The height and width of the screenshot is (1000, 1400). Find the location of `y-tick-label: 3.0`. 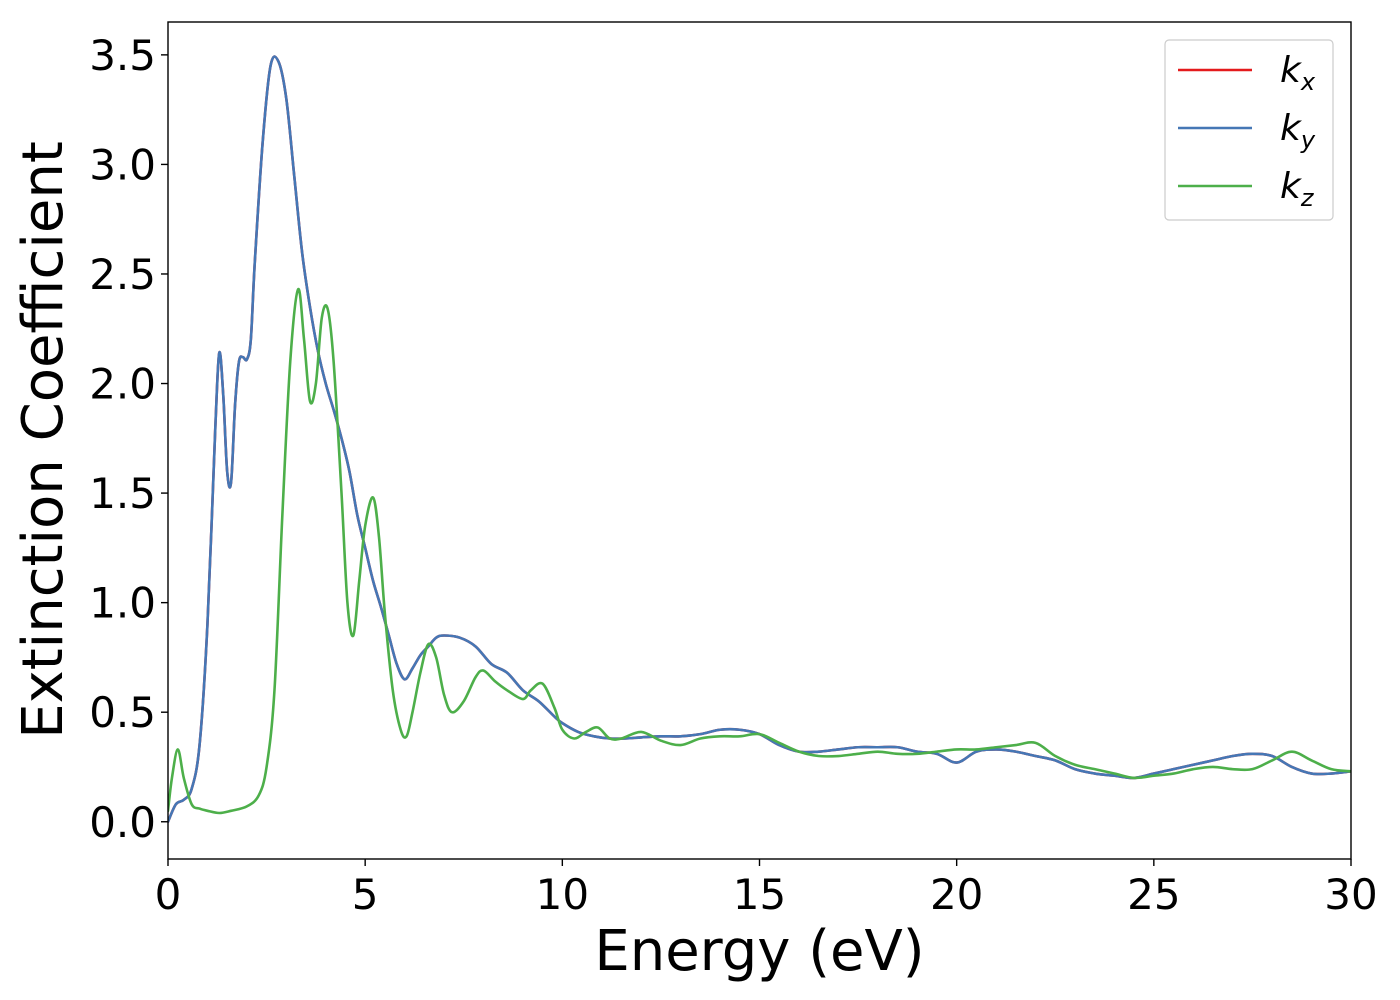

y-tick-label: 3.0 is located at coordinates (122, 164).